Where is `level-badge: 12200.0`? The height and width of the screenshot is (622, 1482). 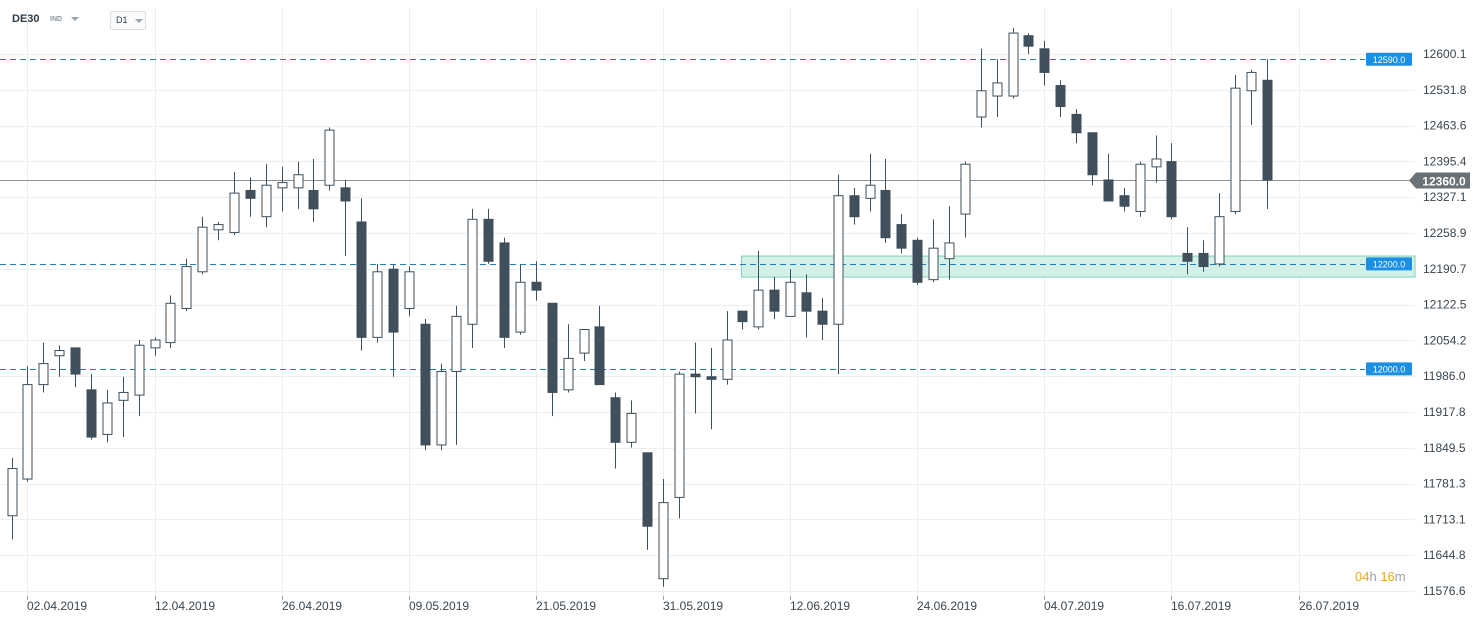
level-badge: 12200.0 is located at coordinates (1389, 264).